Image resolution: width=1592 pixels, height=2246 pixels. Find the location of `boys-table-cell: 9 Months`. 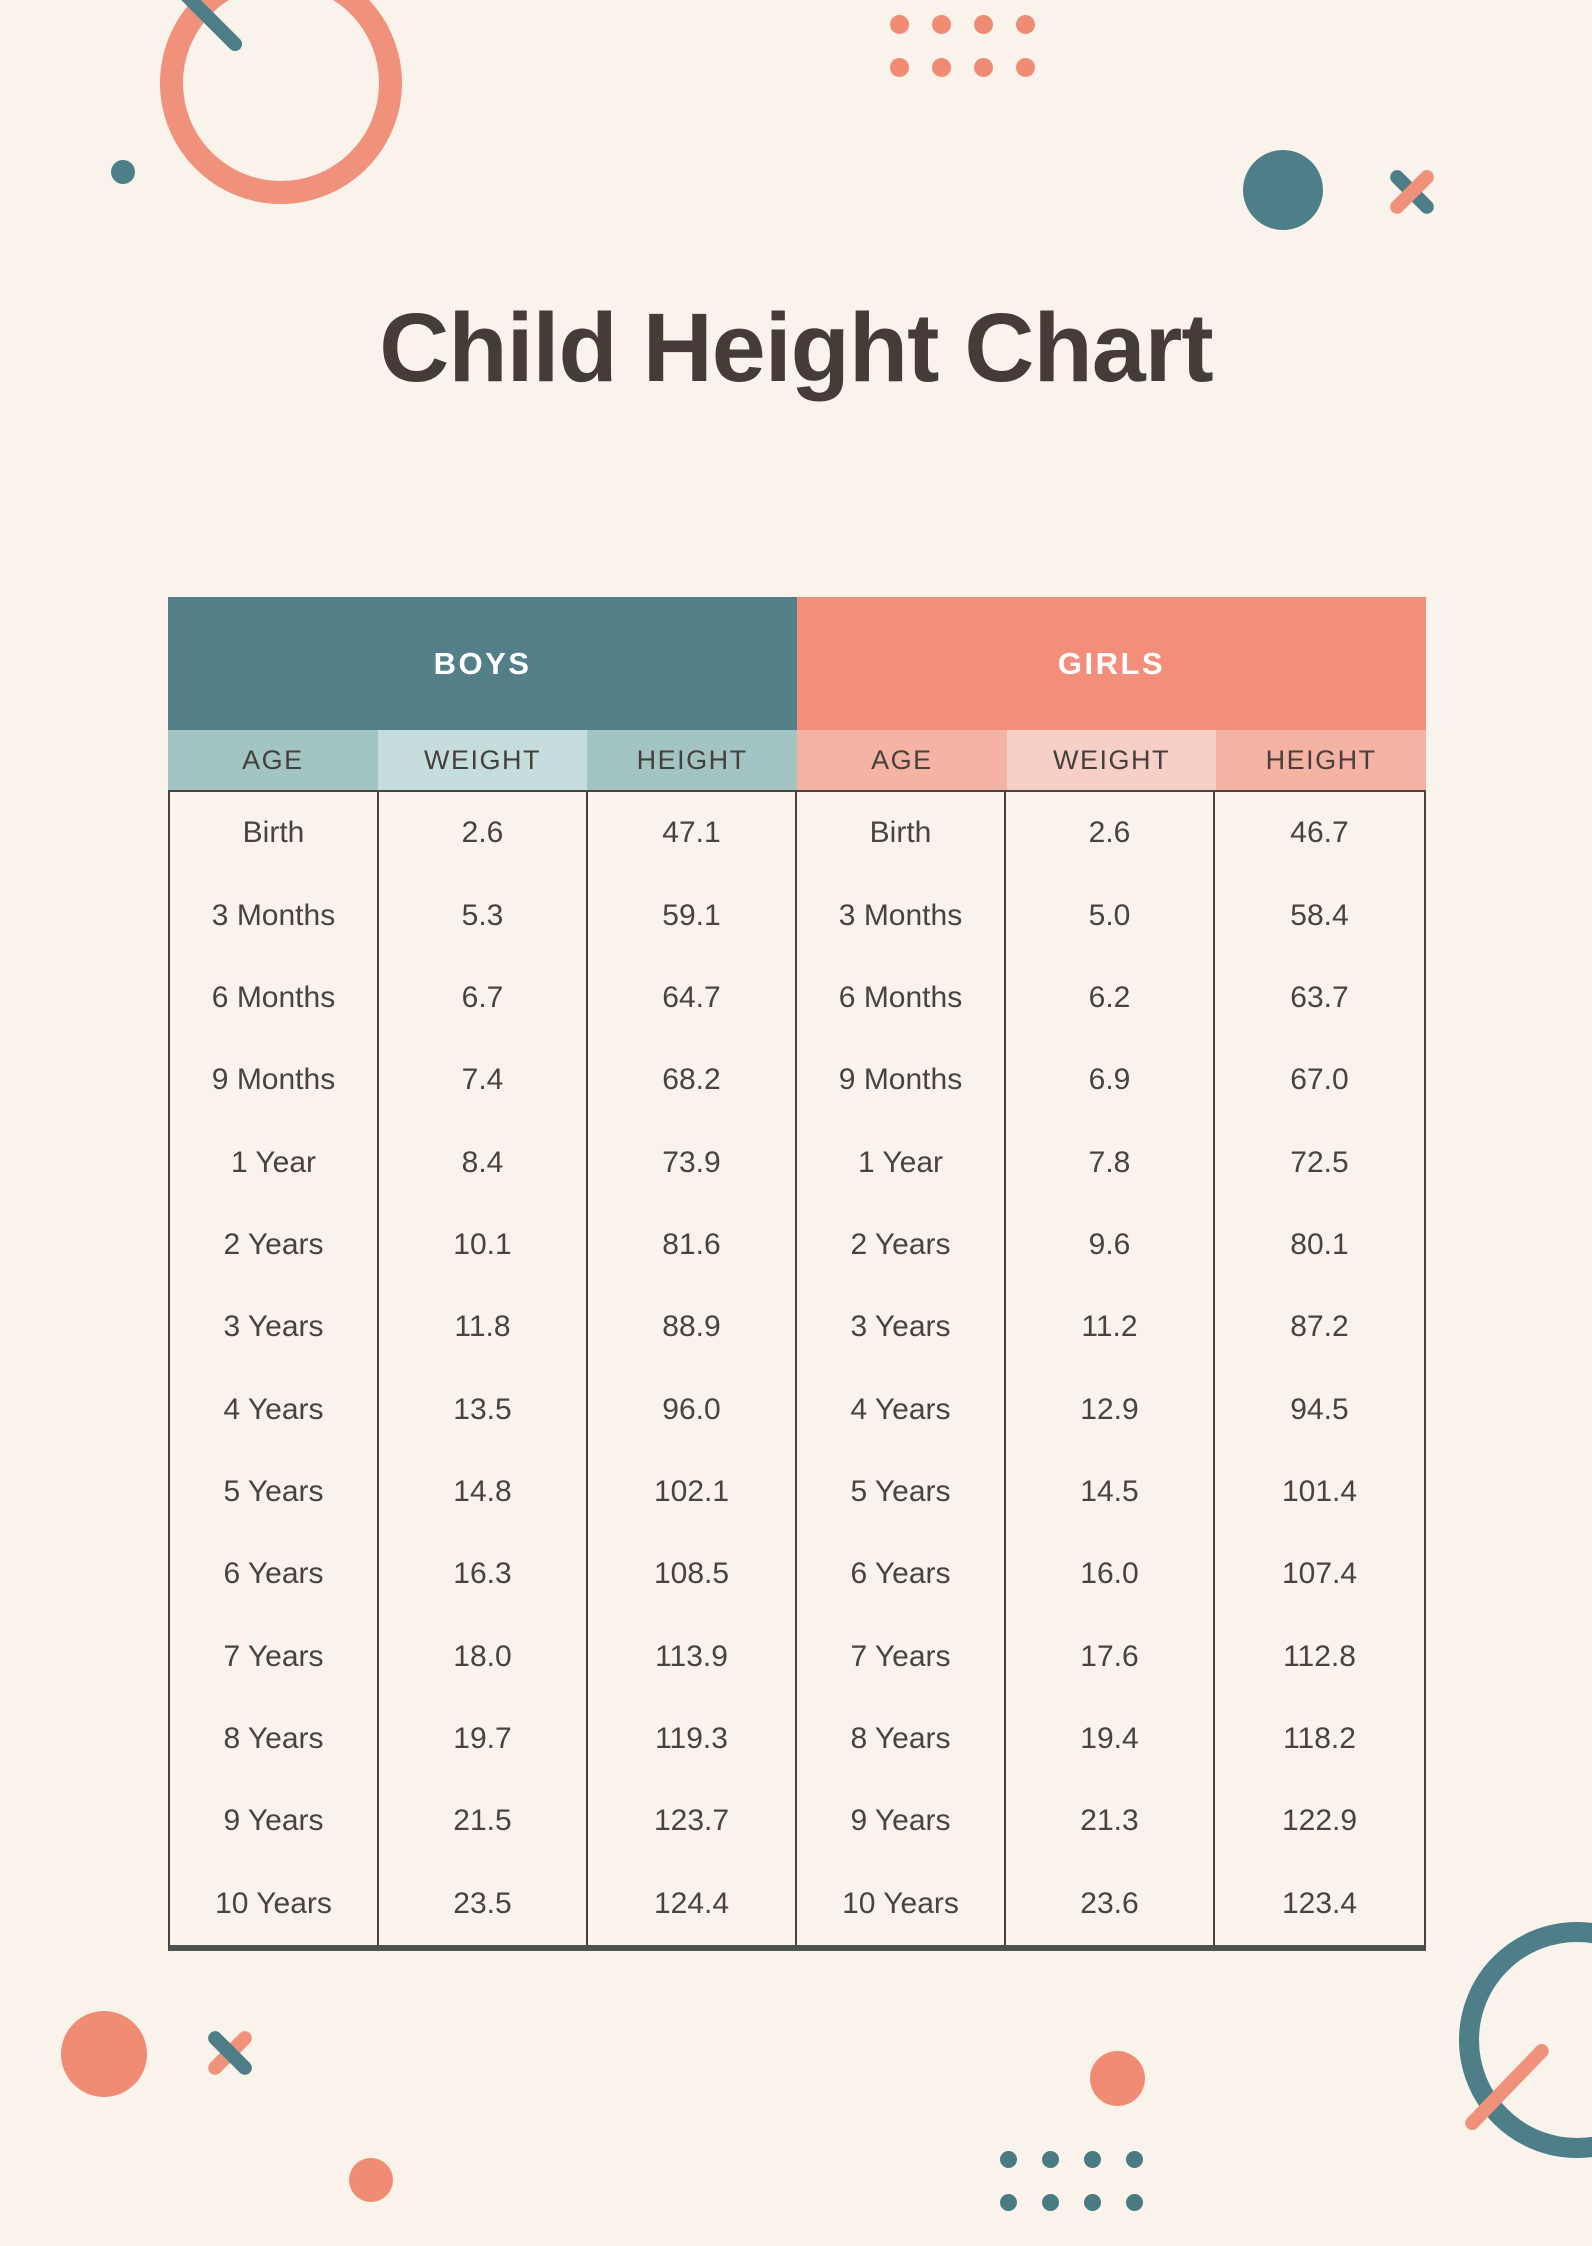

boys-table-cell: 9 Months is located at coordinates (274, 1080).